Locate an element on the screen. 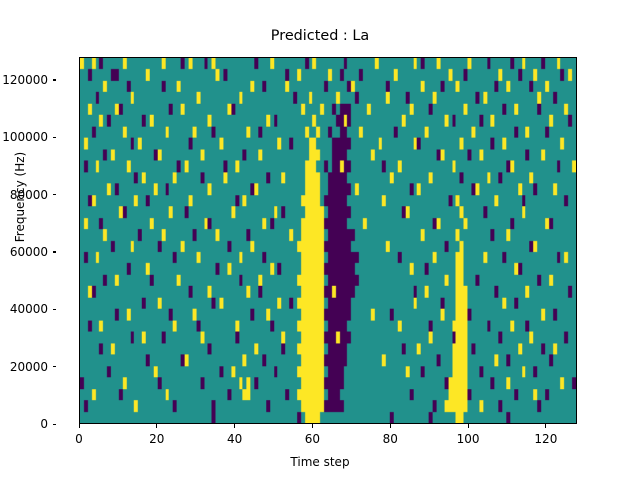 This screenshot has height=480, width=640. x-tick-label: 100 is located at coordinates (468, 439).